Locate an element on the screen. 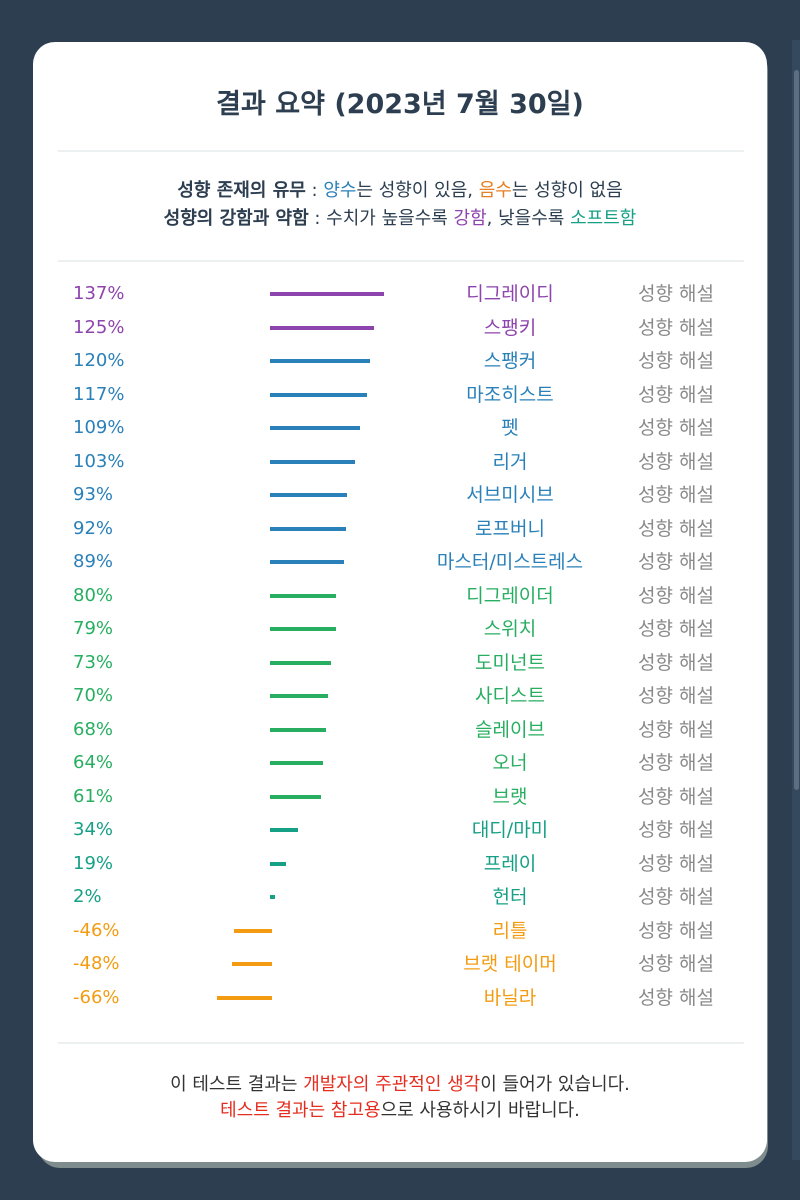 The height and width of the screenshot is (1200, 800). legend-positive-word: 양수 is located at coordinates (340, 190).